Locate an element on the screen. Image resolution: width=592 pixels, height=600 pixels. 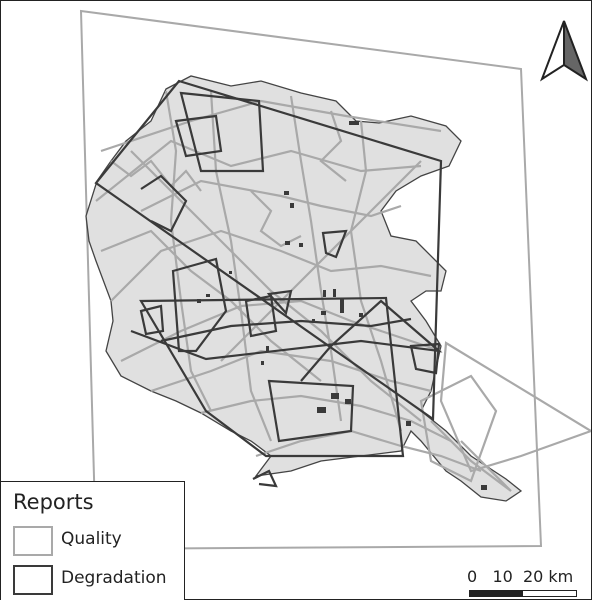
legend-swatch-quality is located at coordinates (33, 541).